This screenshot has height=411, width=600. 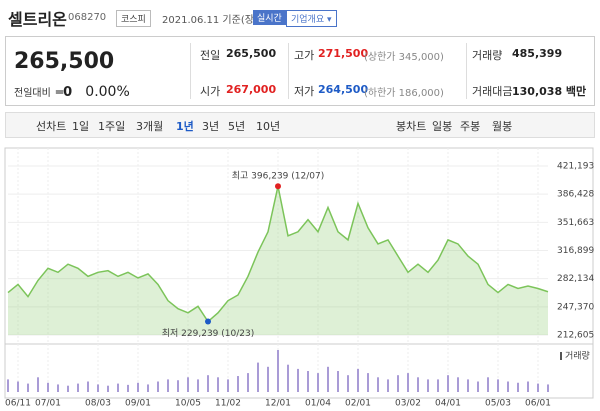 I want to click on period-tab: 10년, so click(x=268, y=126).